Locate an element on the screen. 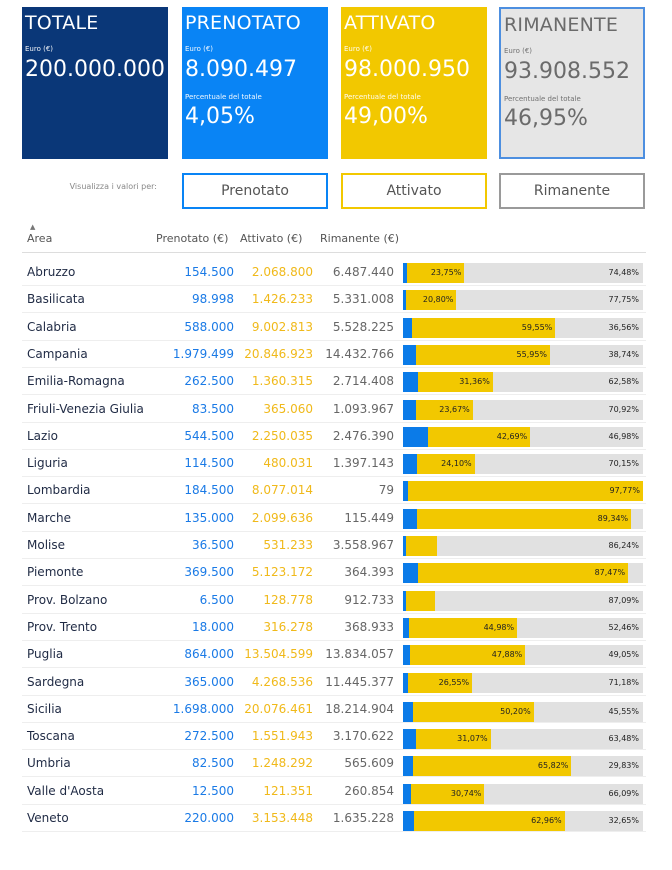 The height and width of the screenshot is (870, 672). attivato-pct-label: 55,95% is located at coordinates (532, 354).